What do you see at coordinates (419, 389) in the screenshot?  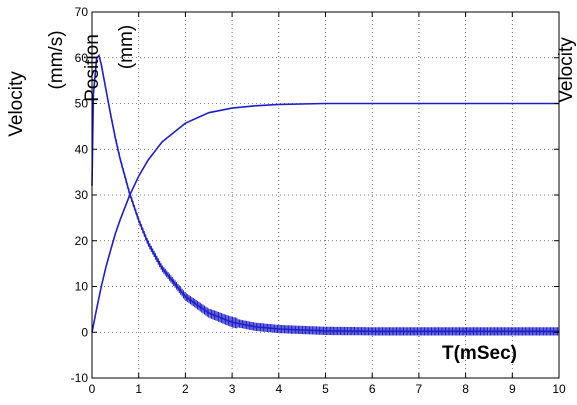 I see `x-tick-label: 7` at bounding box center [419, 389].